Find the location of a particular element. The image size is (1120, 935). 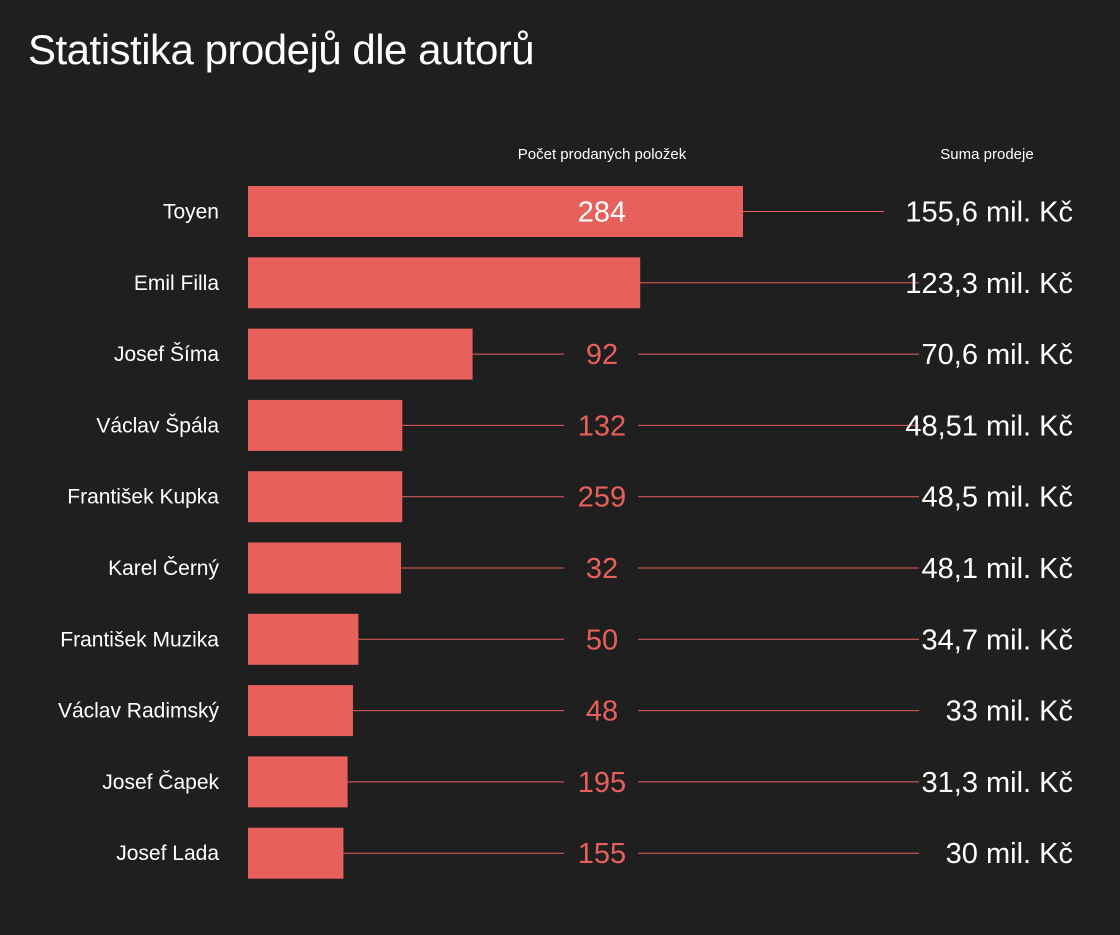

author-label: Josef Šíma is located at coordinates (166, 354).